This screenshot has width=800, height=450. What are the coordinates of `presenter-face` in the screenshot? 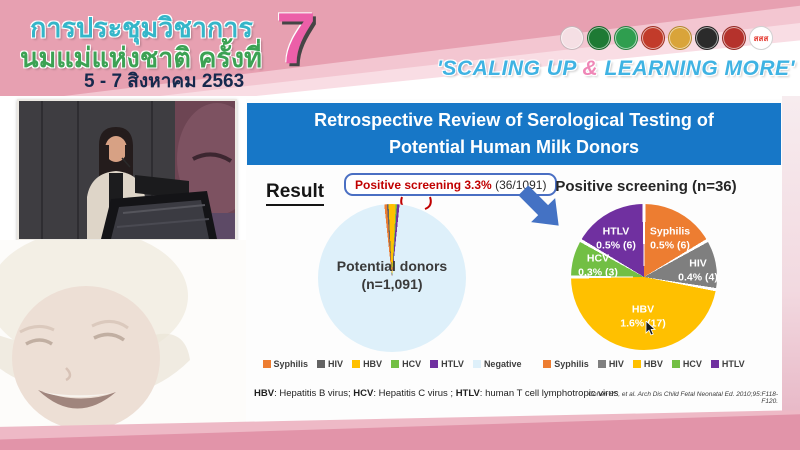 It's located at (116, 149).